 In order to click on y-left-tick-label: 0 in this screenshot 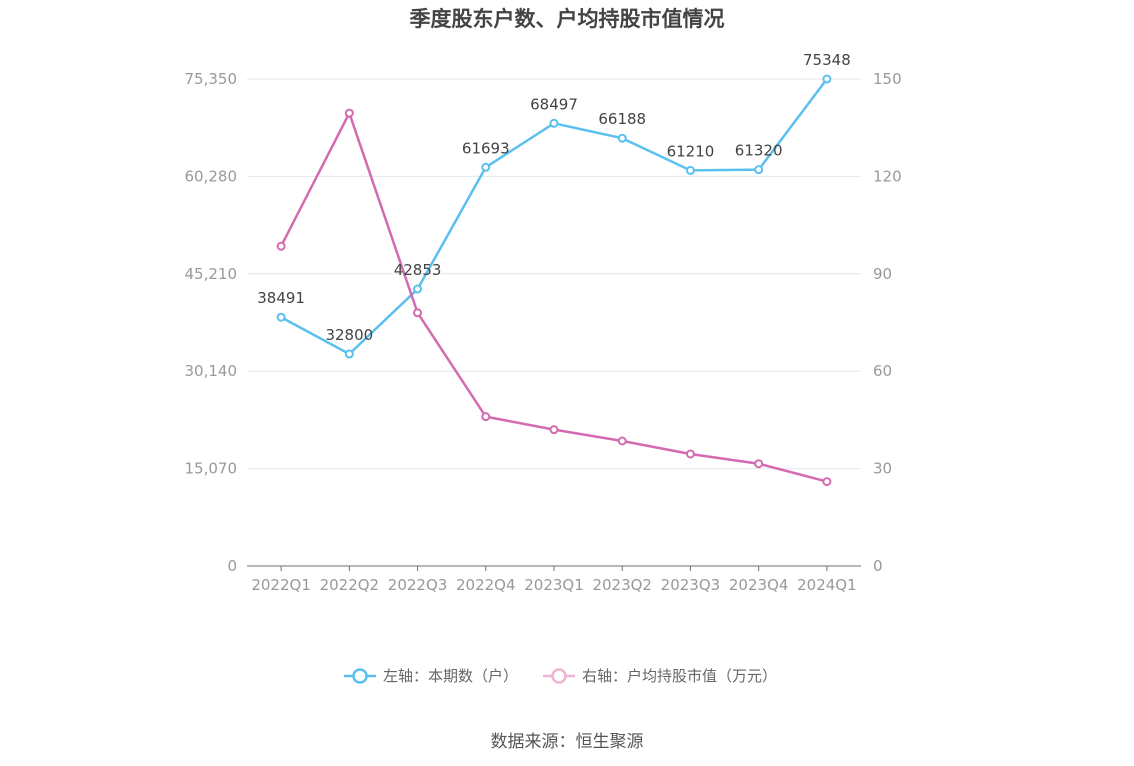, I will do `click(232, 566)`.